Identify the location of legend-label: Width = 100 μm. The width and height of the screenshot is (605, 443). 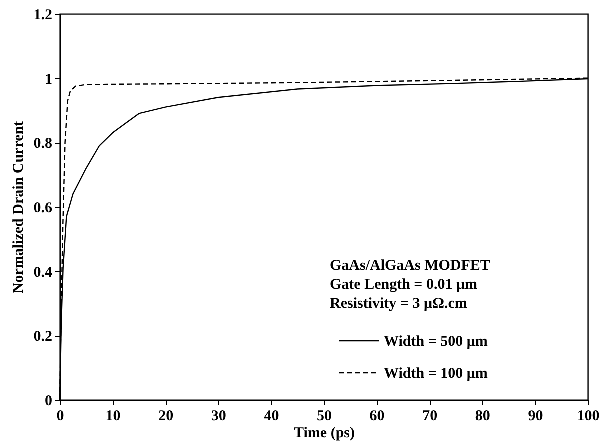
(436, 374).